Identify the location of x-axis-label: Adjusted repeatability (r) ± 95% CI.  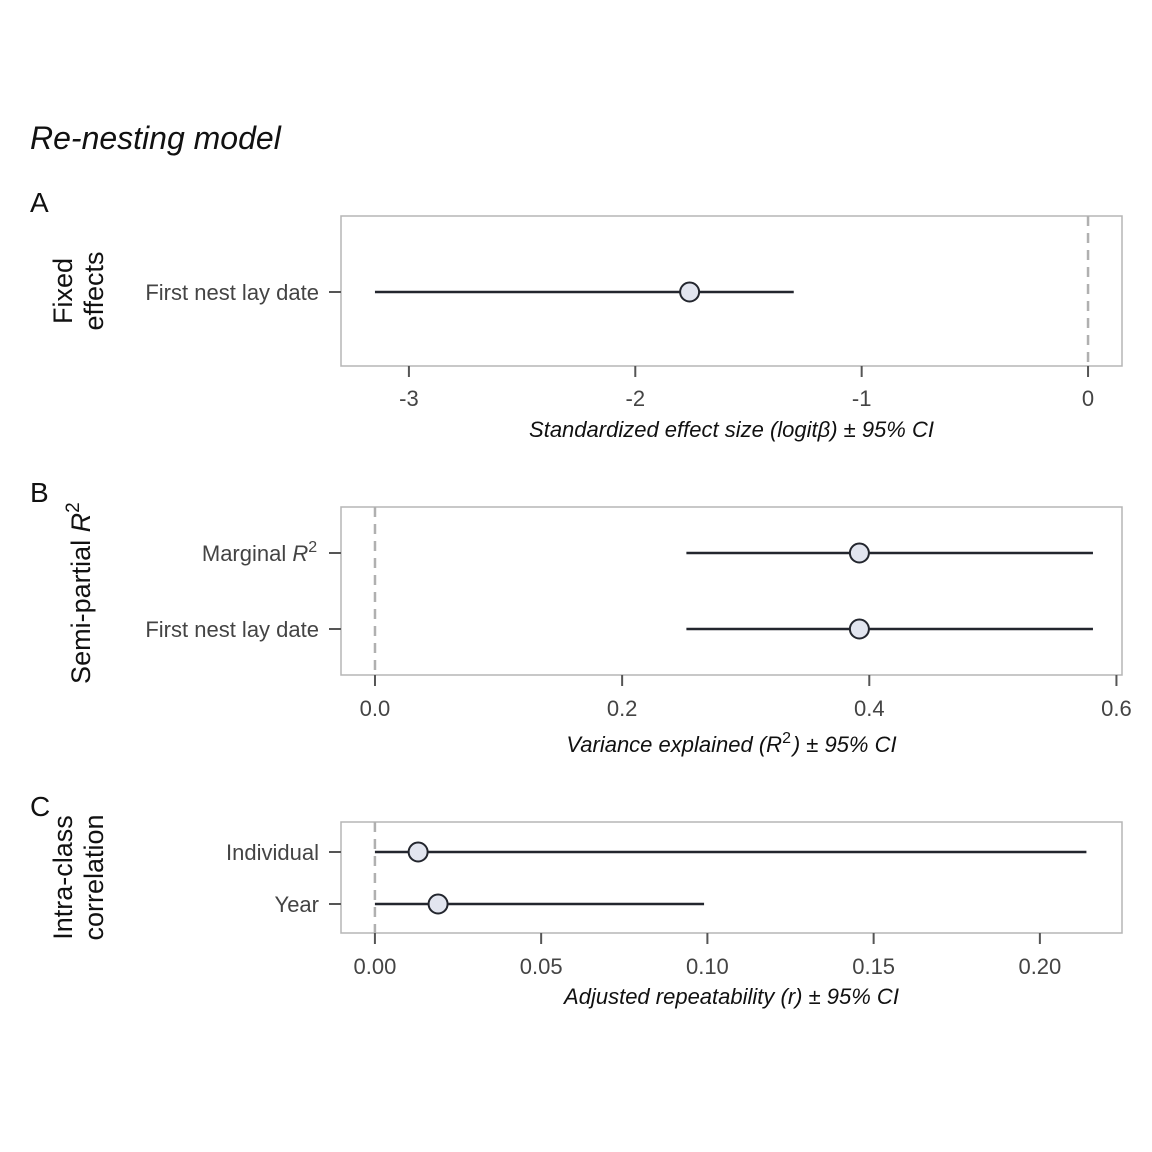
(730, 996).